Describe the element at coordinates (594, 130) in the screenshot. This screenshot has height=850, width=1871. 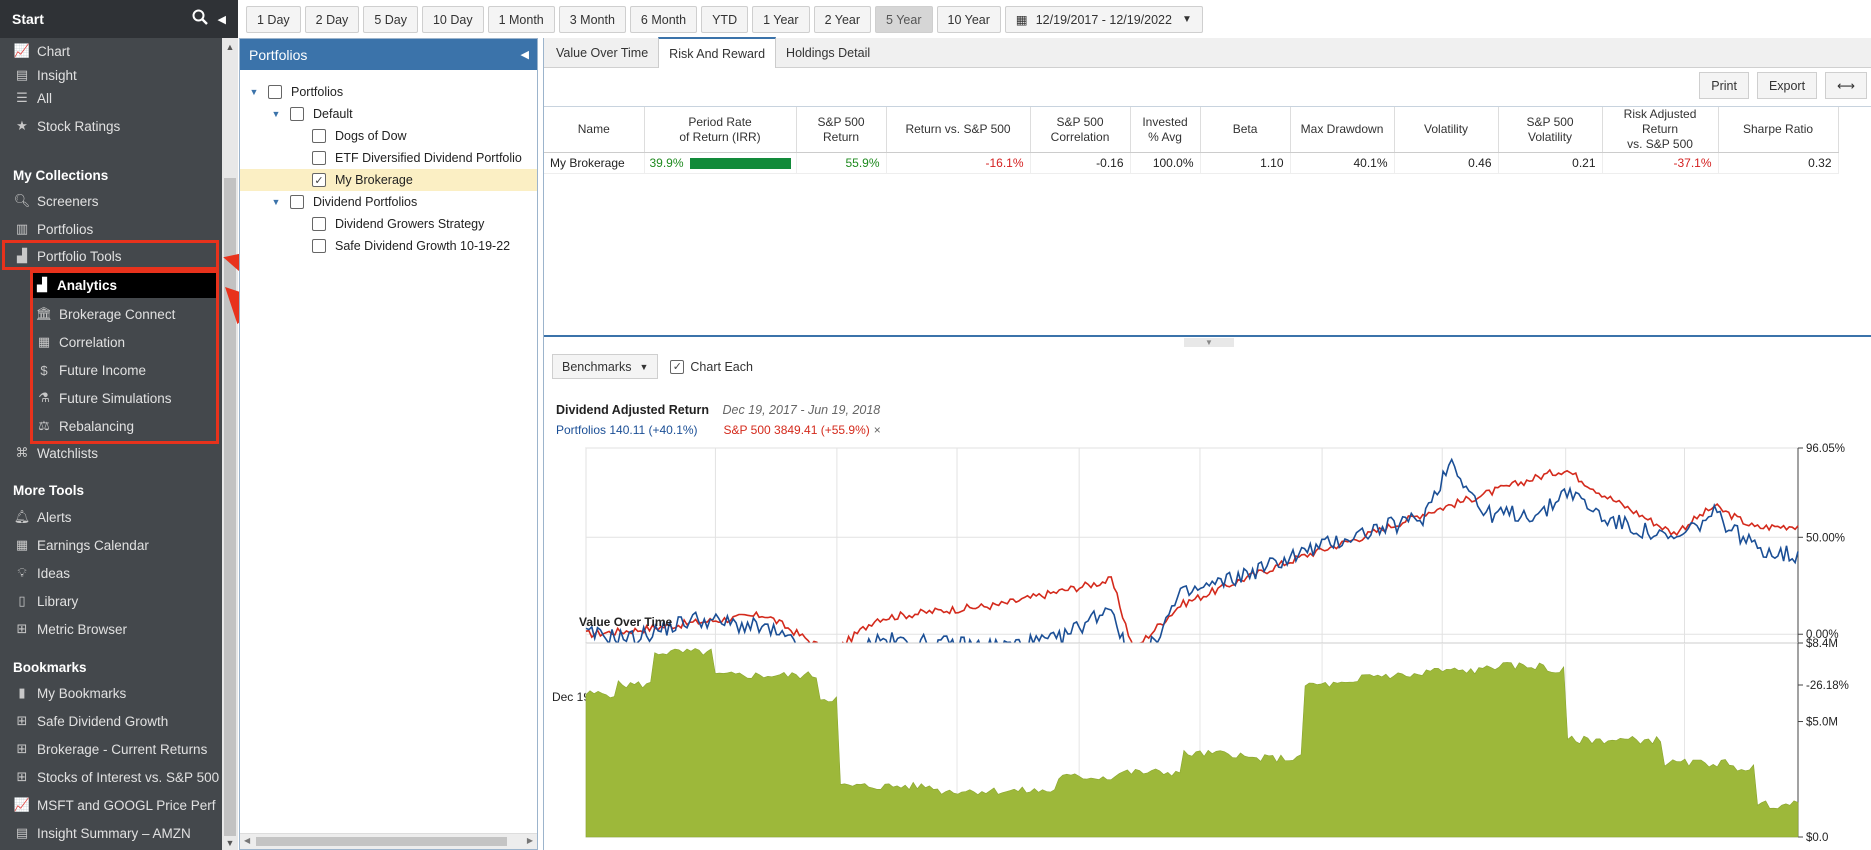
I see `column-header: Name` at that location.